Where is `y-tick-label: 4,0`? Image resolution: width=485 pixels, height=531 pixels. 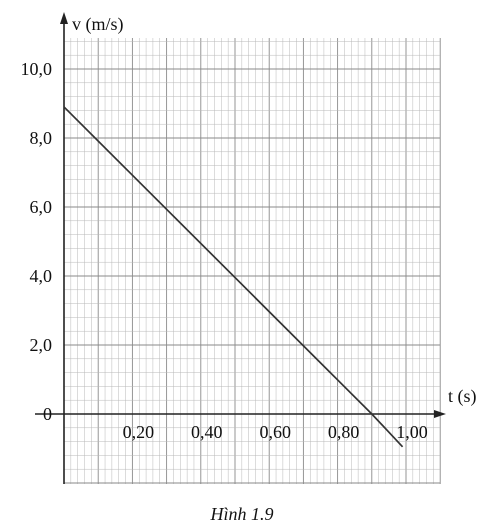
y-tick-label: 4,0 is located at coordinates (41, 276).